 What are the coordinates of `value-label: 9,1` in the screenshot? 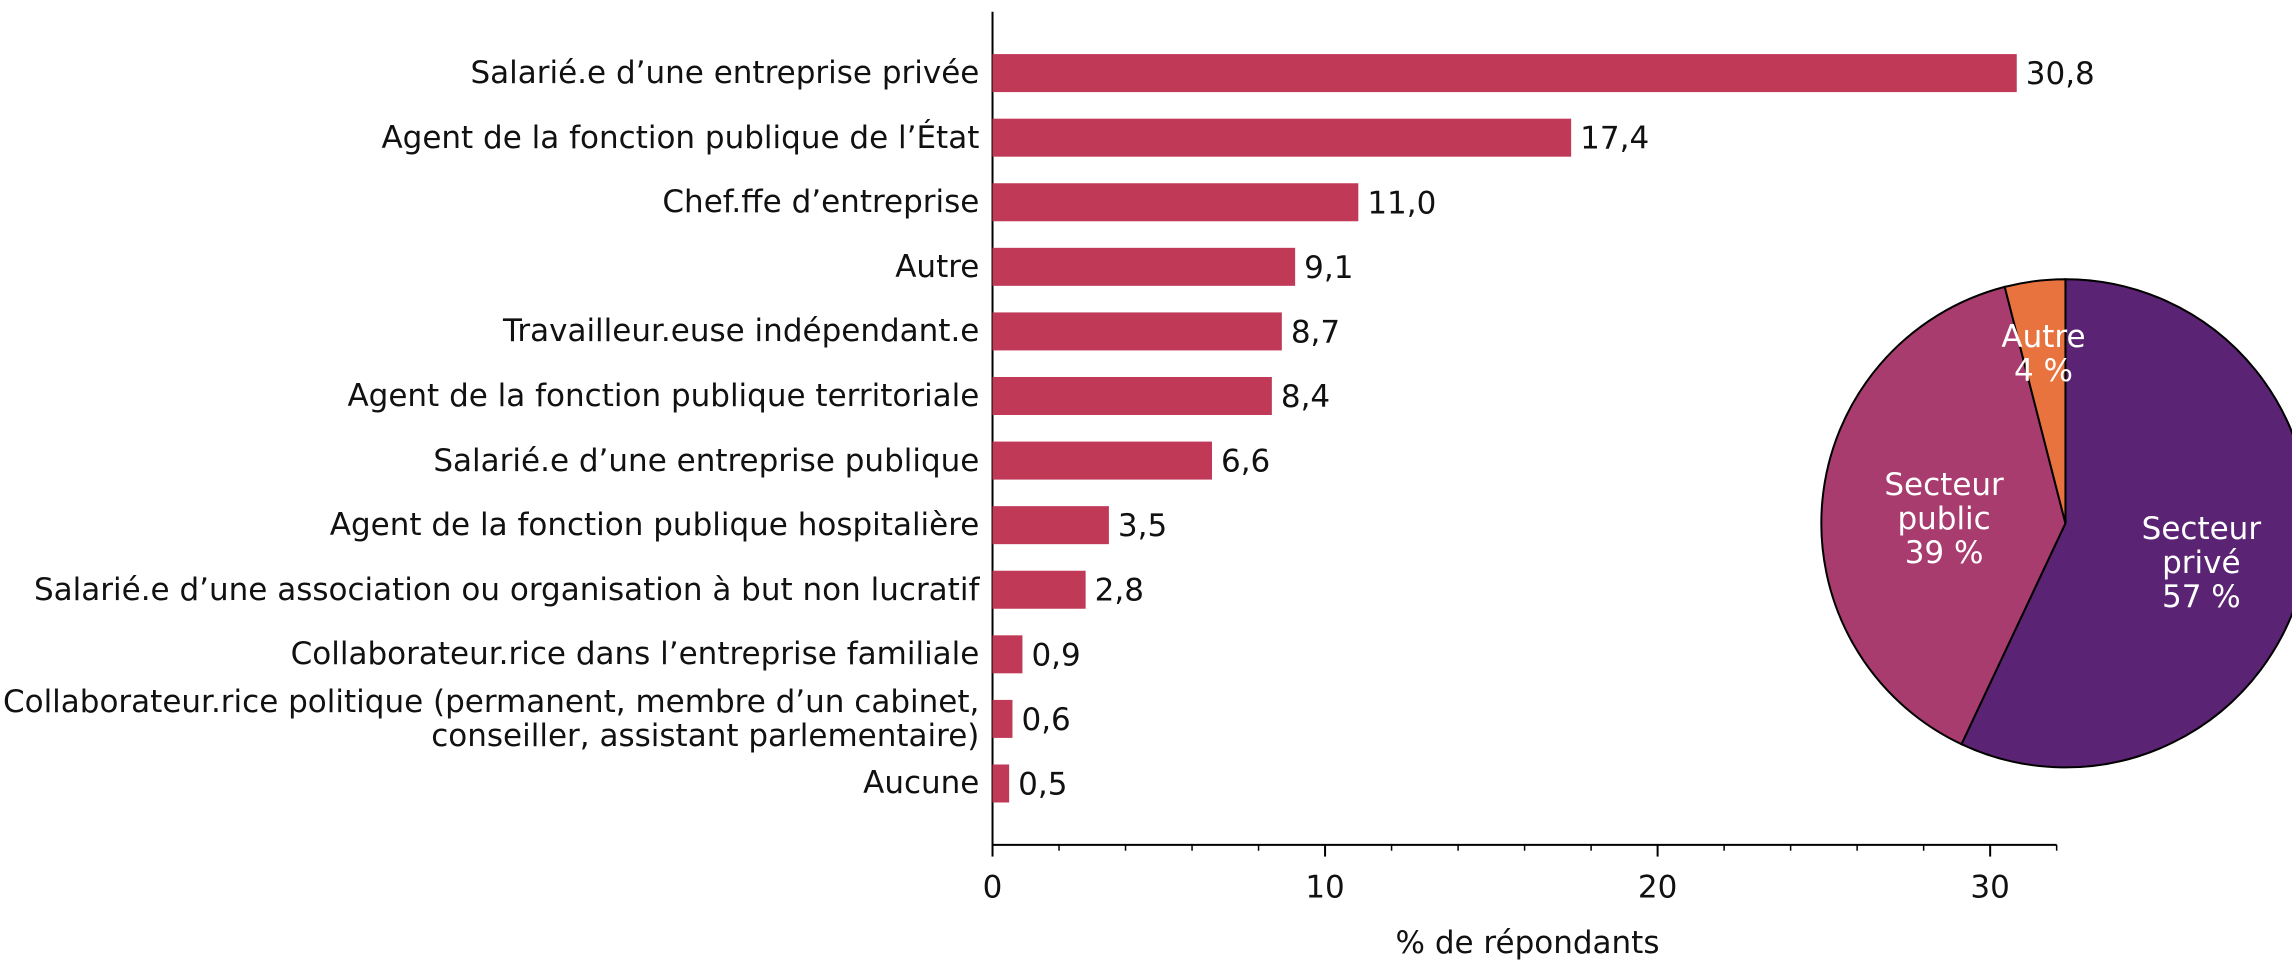 It's located at (1328, 268).